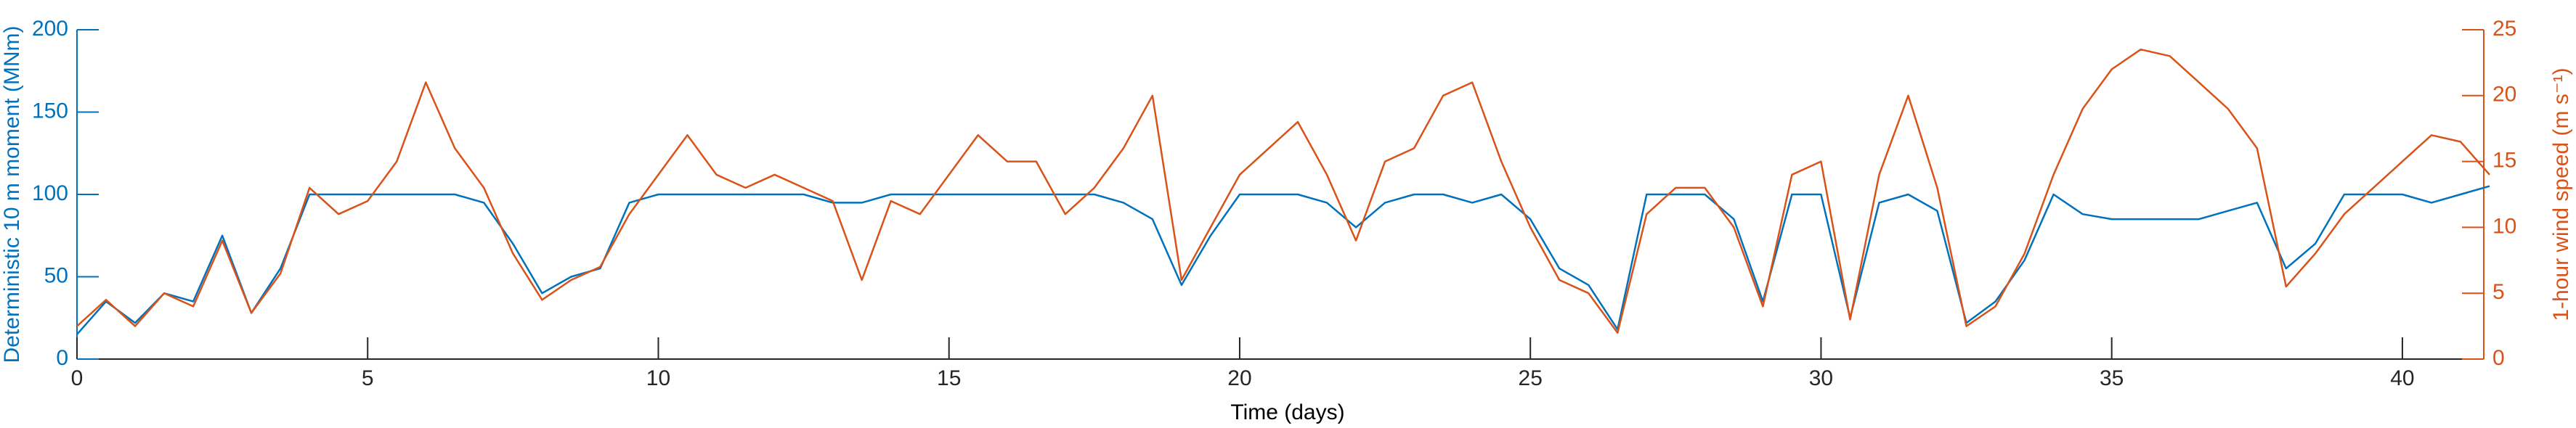  I want to click on y-tick-label: 100, so click(50, 193).